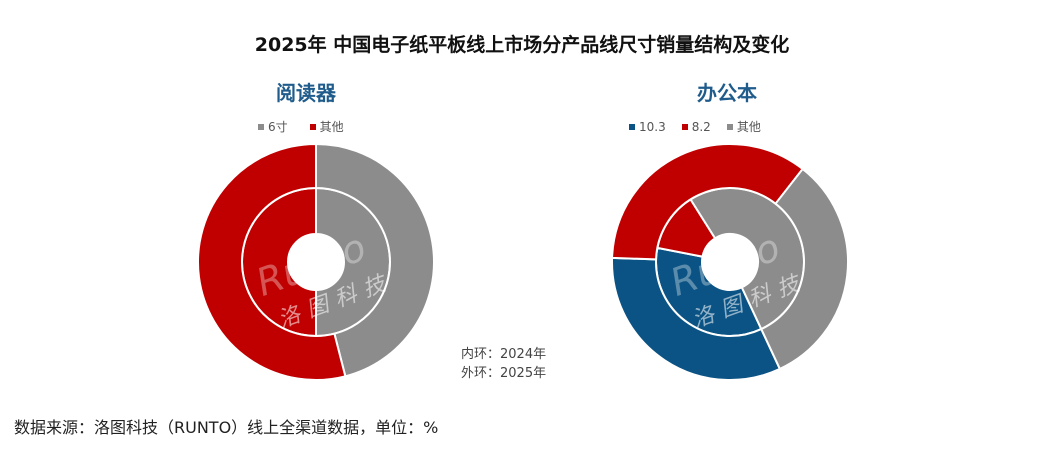  What do you see at coordinates (301, 126) in the screenshot?
I see `legend-reader: 6寸 其他` at bounding box center [301, 126].